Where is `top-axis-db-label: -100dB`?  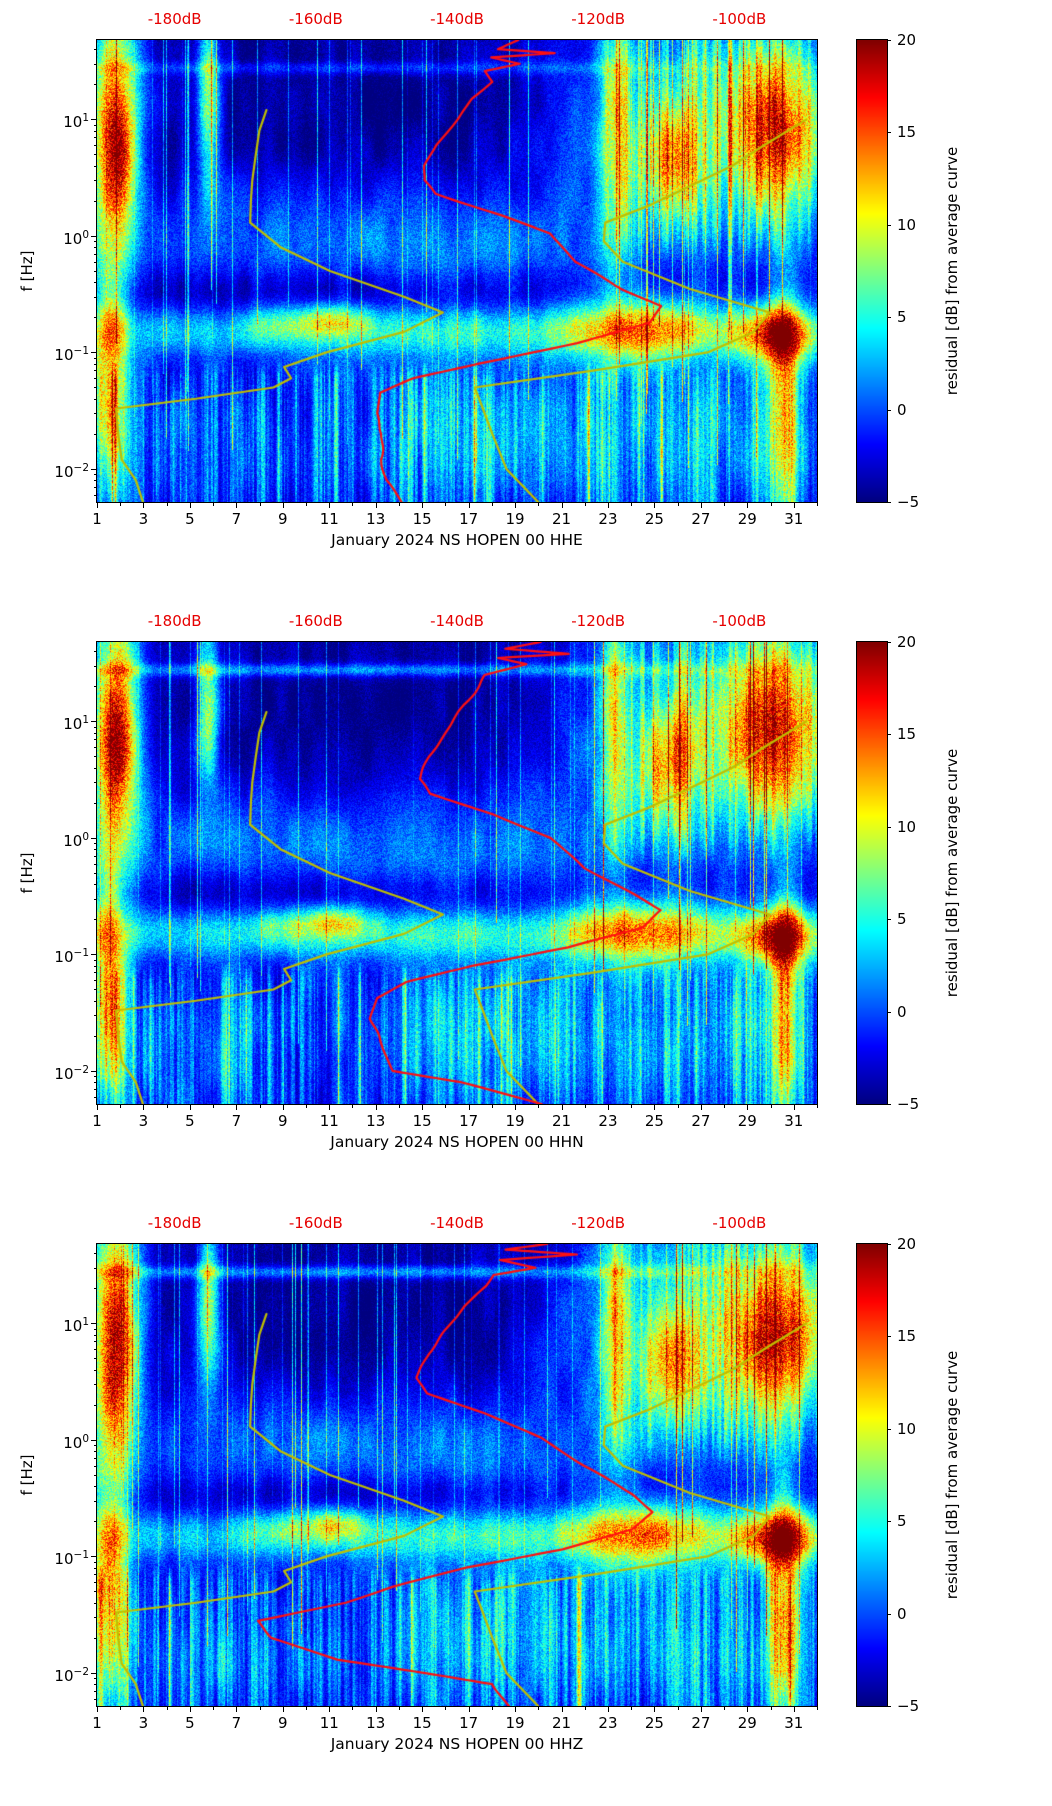
top-axis-db-label: -100dB is located at coordinates (739, 19).